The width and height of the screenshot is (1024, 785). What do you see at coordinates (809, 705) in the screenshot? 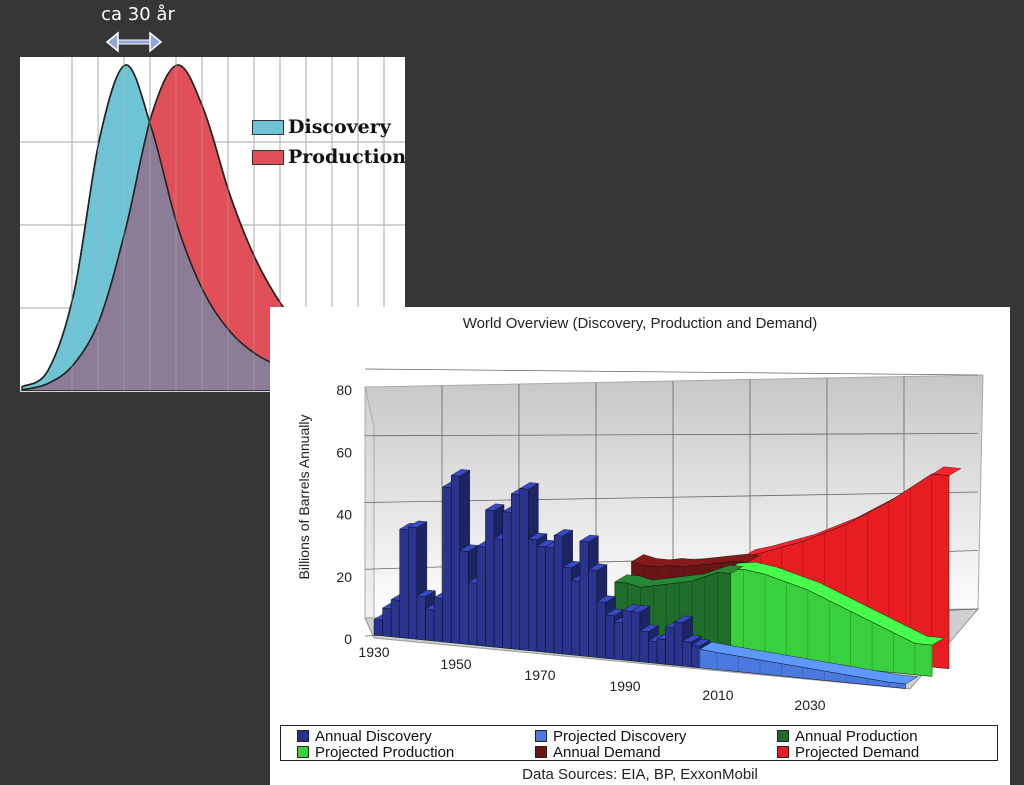
I see `x-tick-label: 2030` at bounding box center [809, 705].